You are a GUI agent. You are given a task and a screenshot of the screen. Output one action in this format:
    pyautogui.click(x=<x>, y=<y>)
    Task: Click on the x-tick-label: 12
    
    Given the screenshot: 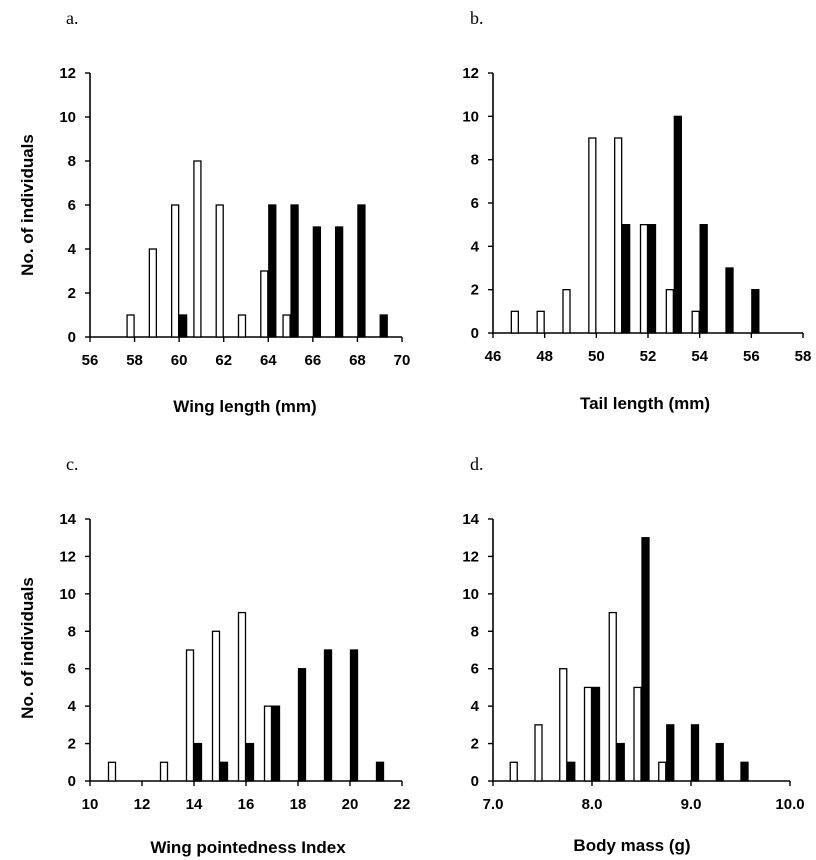 What is the action you would take?
    pyautogui.click(x=142, y=804)
    